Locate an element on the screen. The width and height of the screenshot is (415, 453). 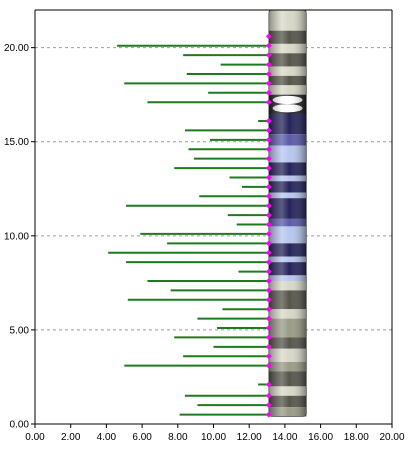
x-tick-label: 14.00 is located at coordinates (284, 437).